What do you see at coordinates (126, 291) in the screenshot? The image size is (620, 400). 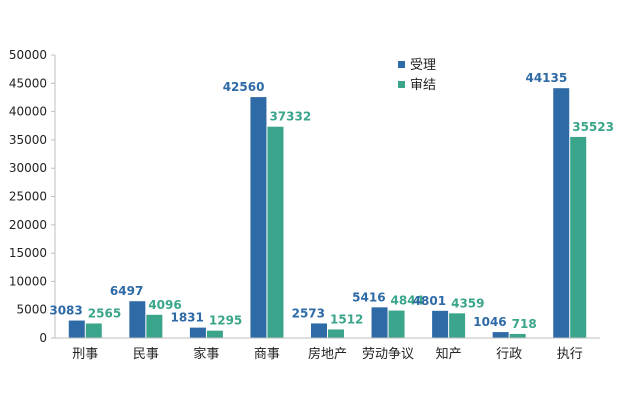 I see `data-label-民事-受理: 6497` at bounding box center [126, 291].